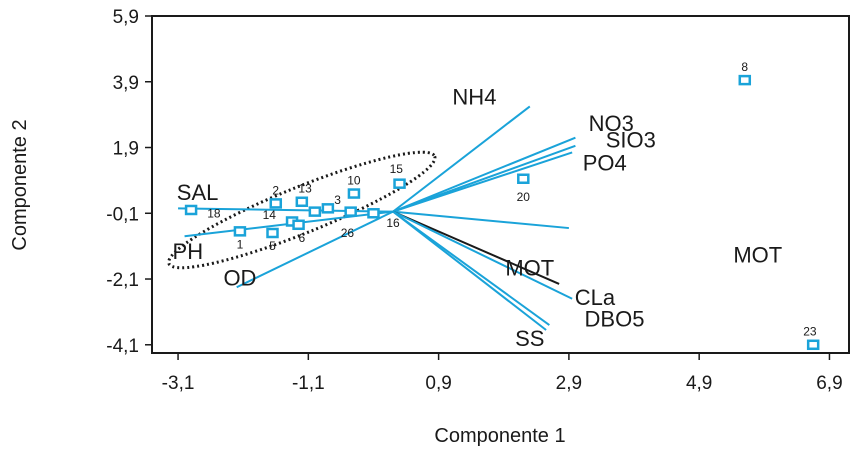 The height and width of the screenshot is (449, 852). What do you see at coordinates (476, 247) in the screenshot?
I see `vector-mot` at bounding box center [476, 247].